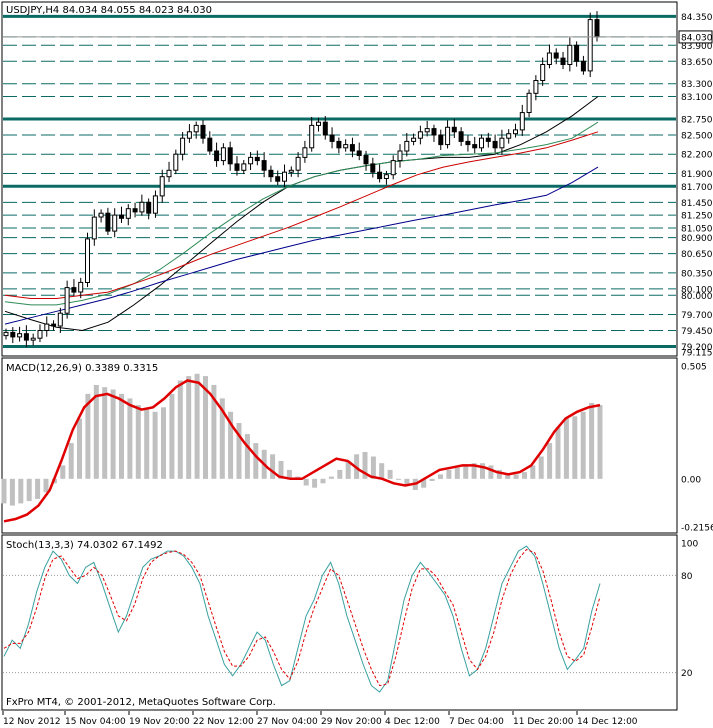 The image size is (713, 728). Describe the element at coordinates (287, 722) in the screenshot. I see `x-axis-label: 27 Nov 04:00` at that location.